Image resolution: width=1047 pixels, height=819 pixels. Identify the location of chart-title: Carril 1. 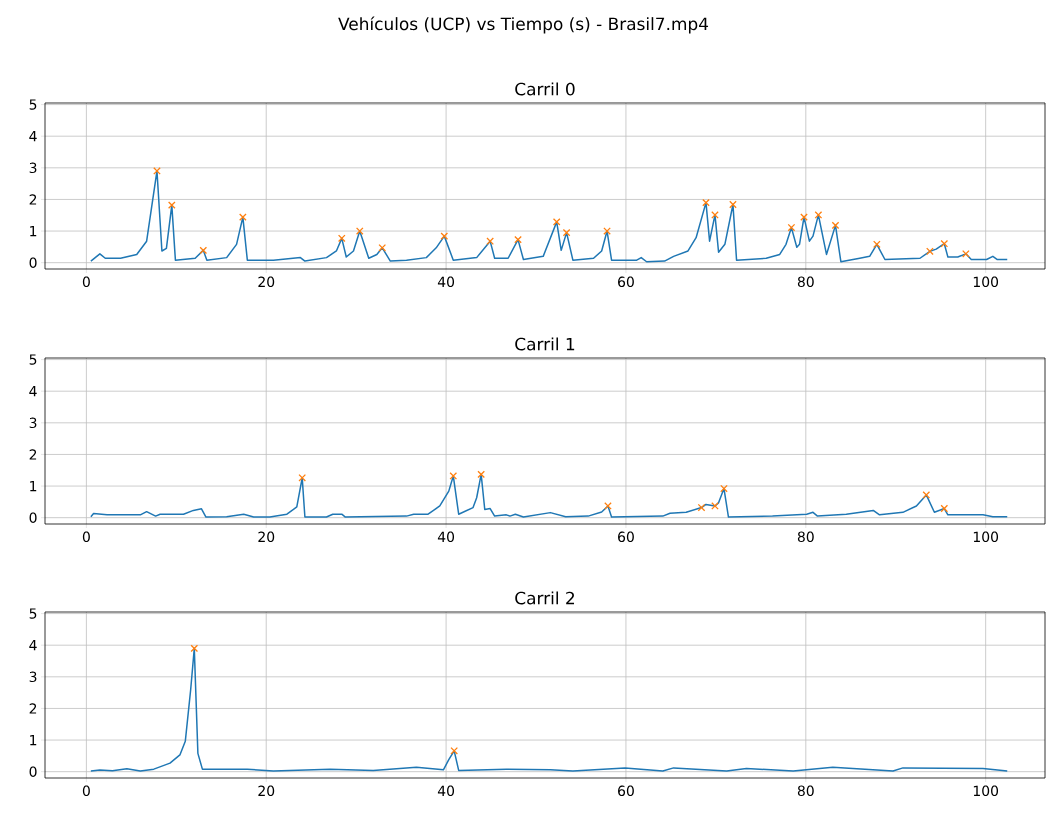
(545, 344).